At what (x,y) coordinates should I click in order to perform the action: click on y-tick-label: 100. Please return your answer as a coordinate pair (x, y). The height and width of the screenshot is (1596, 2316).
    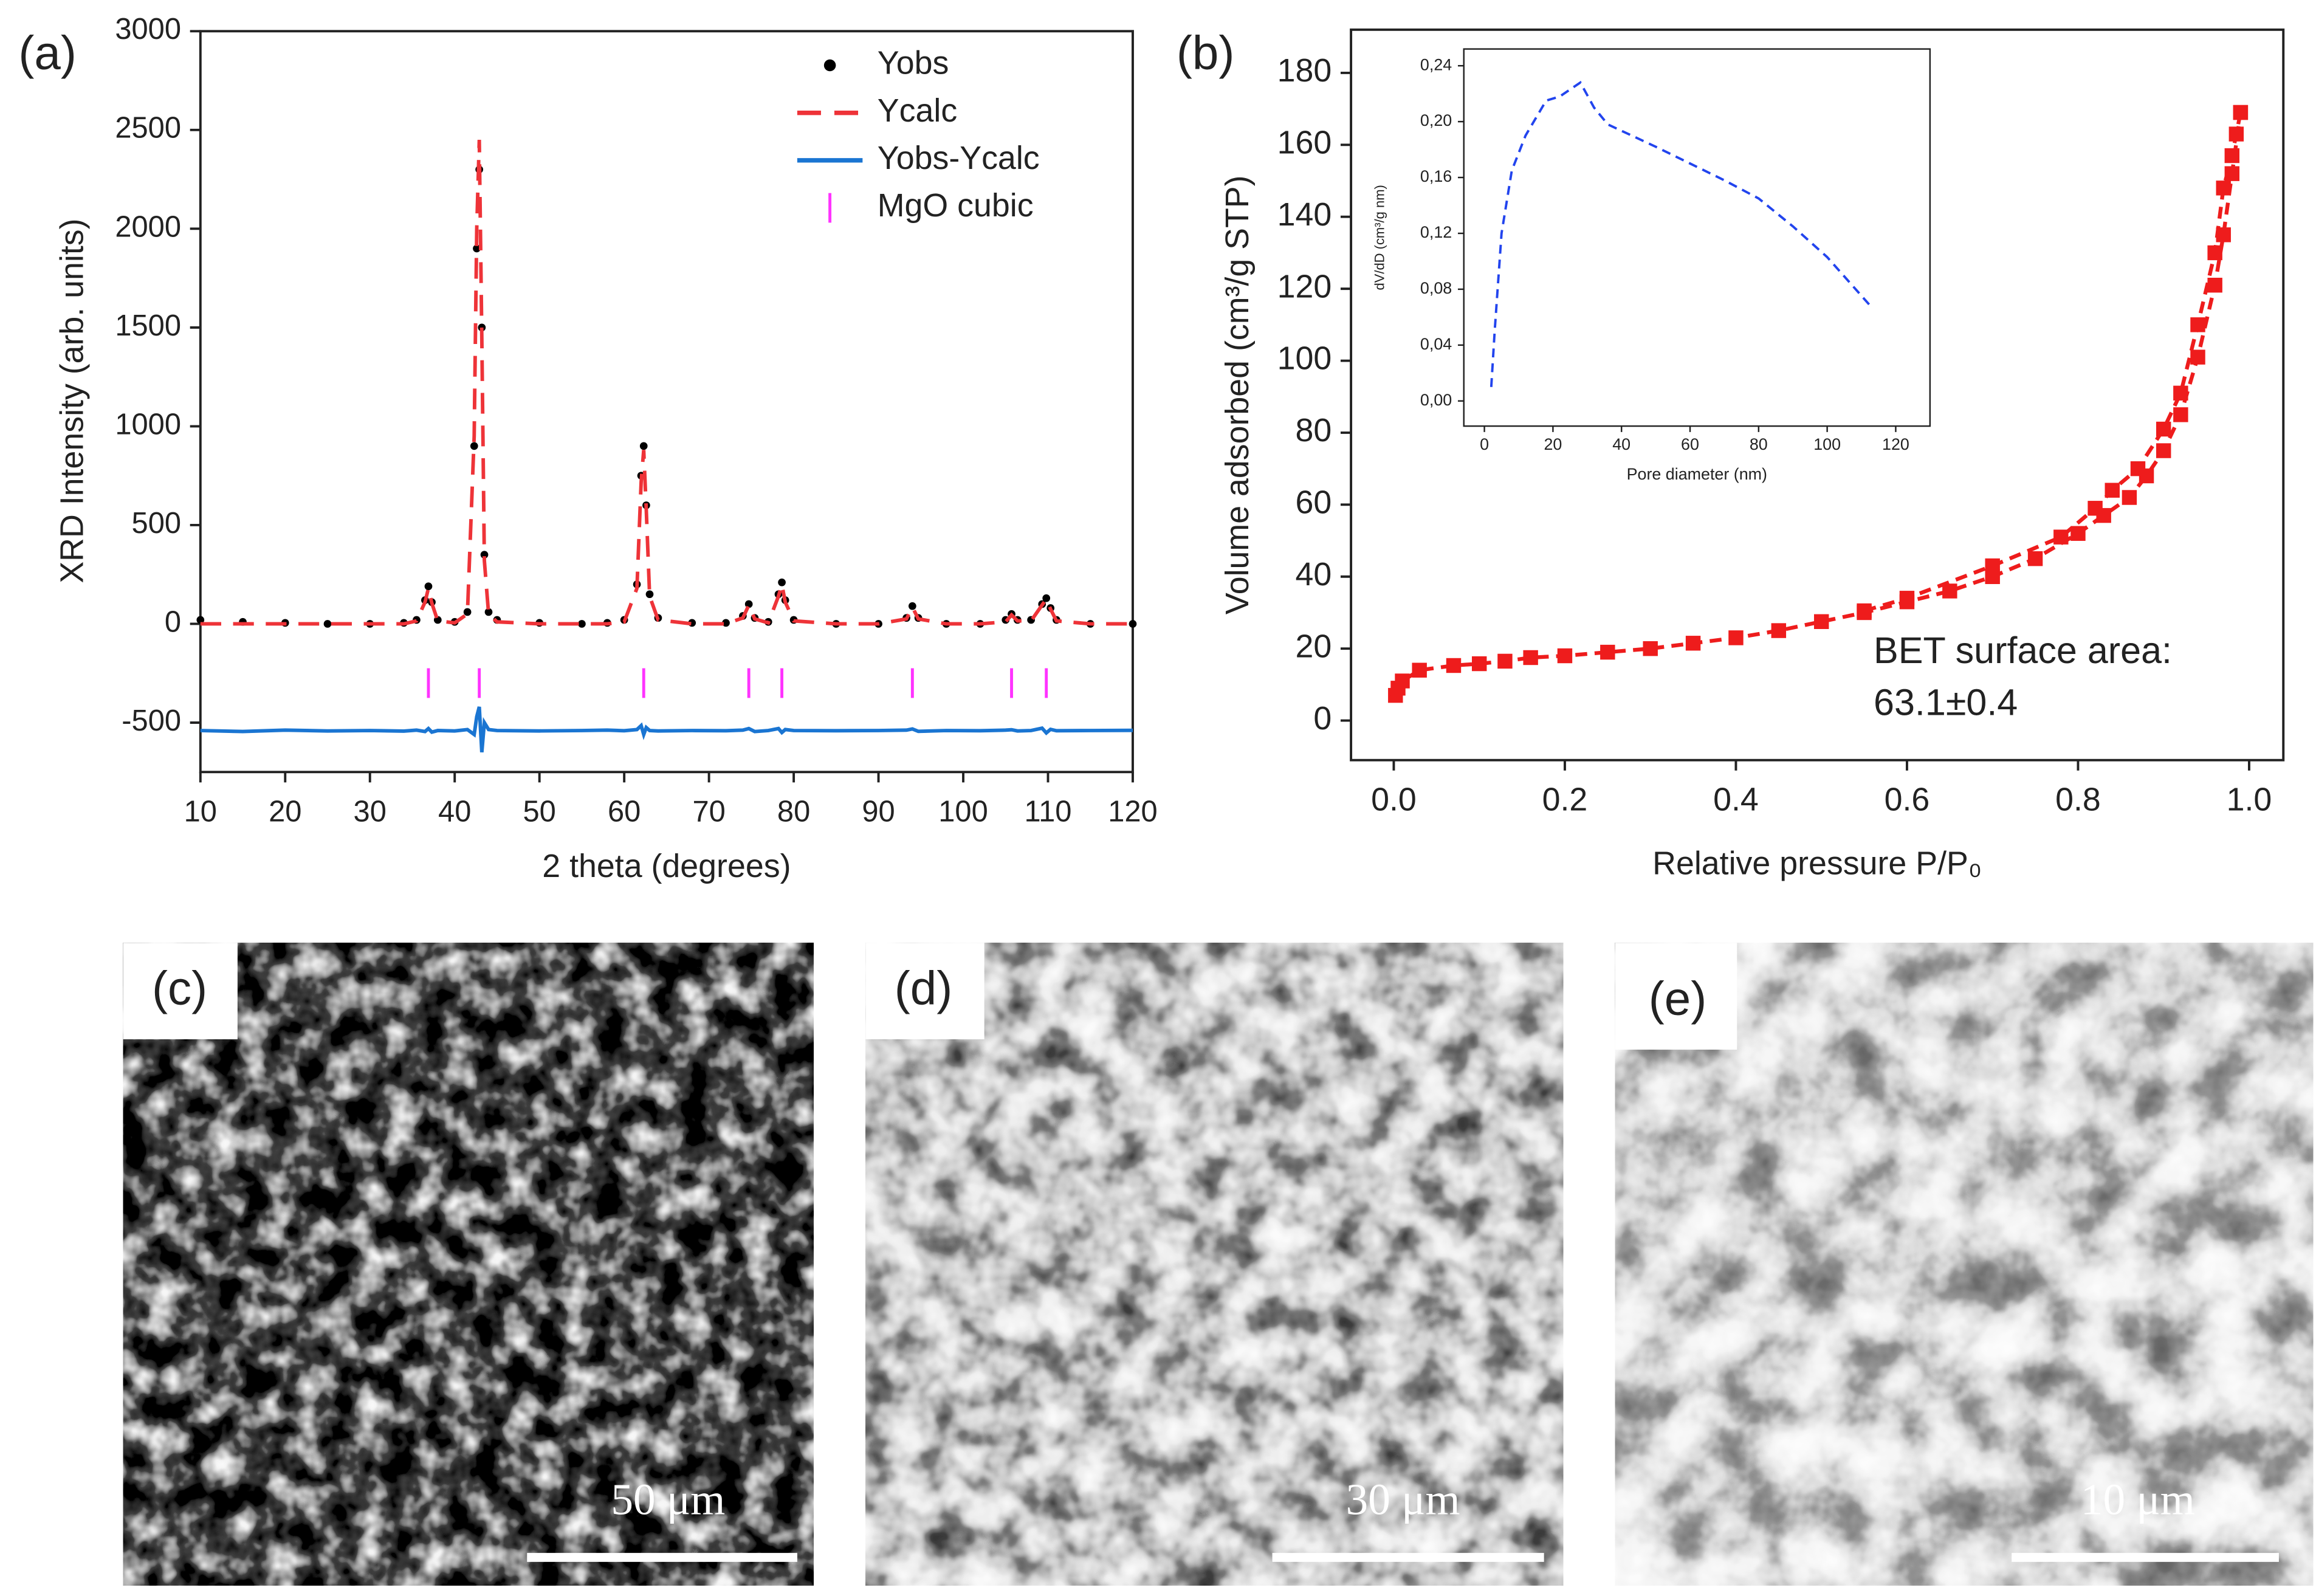
    Looking at the image, I should click on (1304, 359).